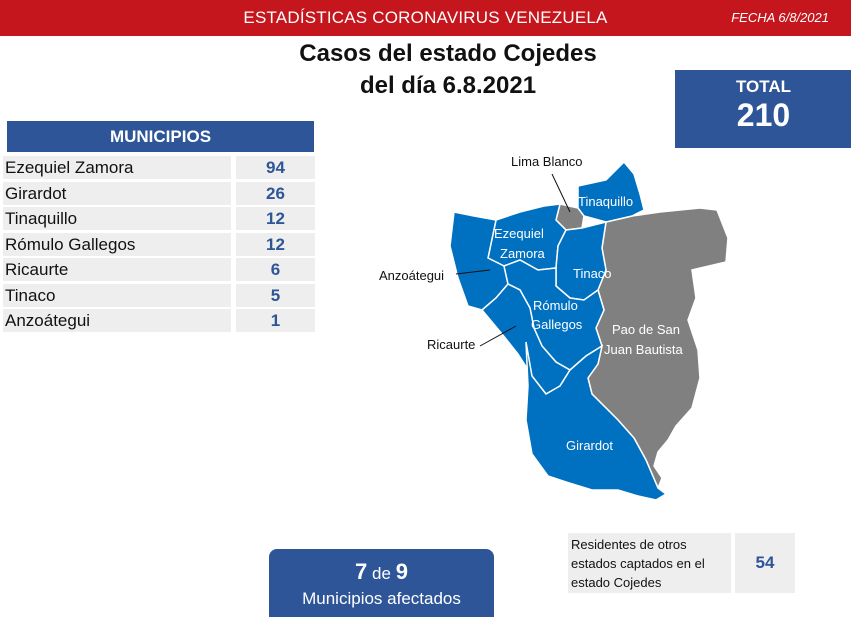 The height and width of the screenshot is (617, 851). What do you see at coordinates (581, 260) in the screenshot?
I see `region-tinaco` at bounding box center [581, 260].